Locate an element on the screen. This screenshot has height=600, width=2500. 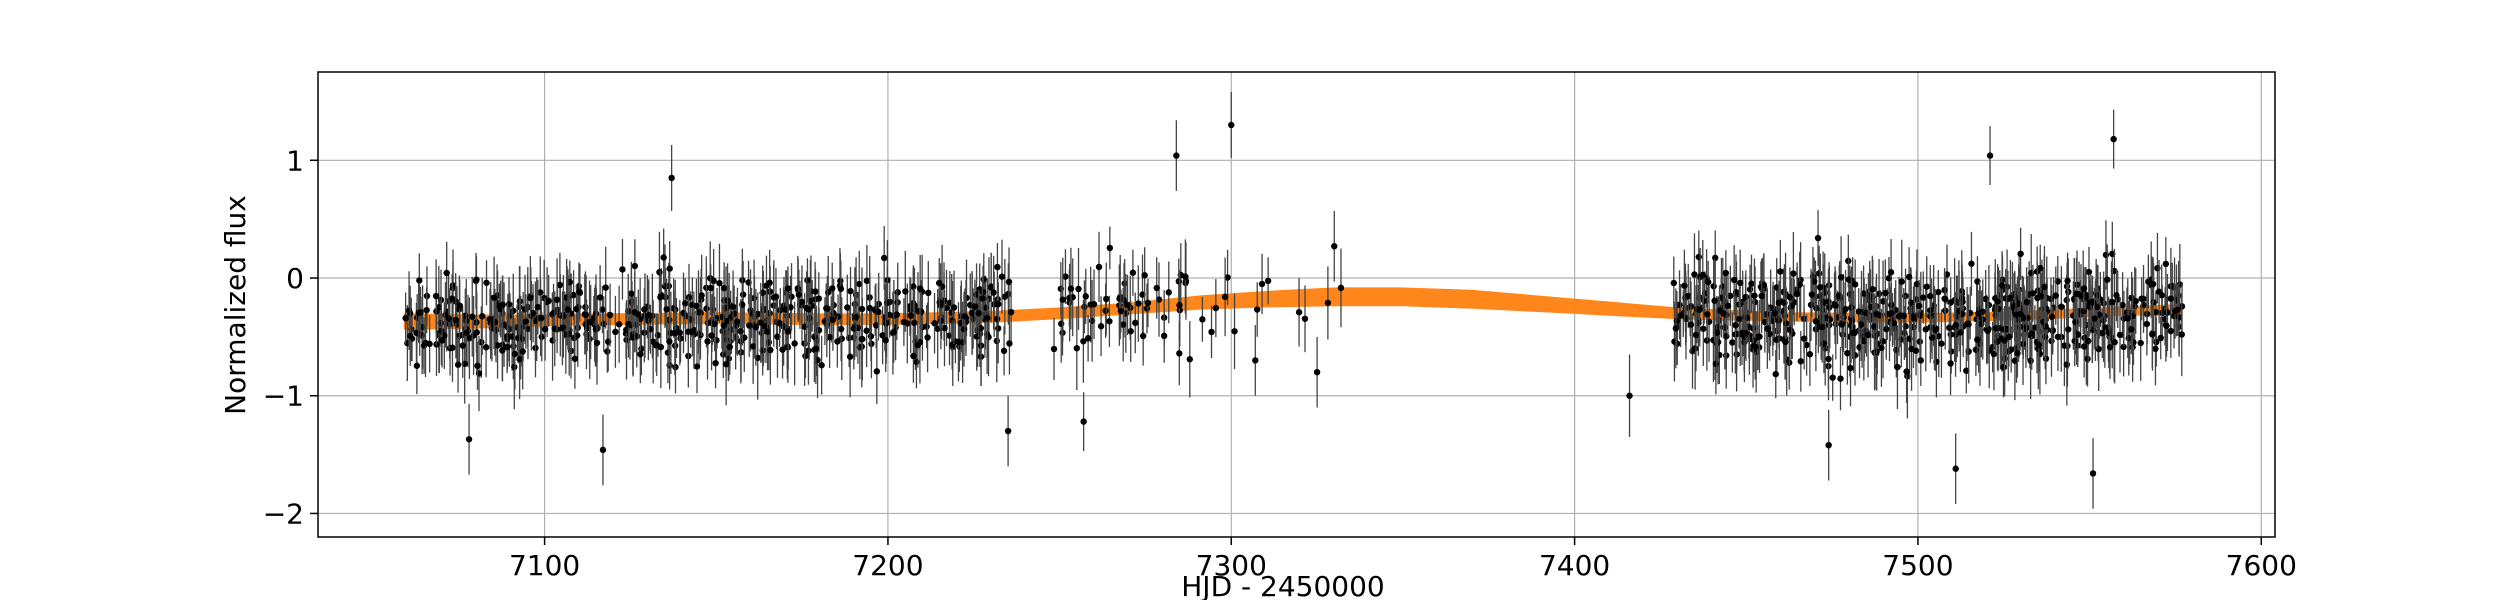
x-tick-label: 7400 is located at coordinates (1574, 565).